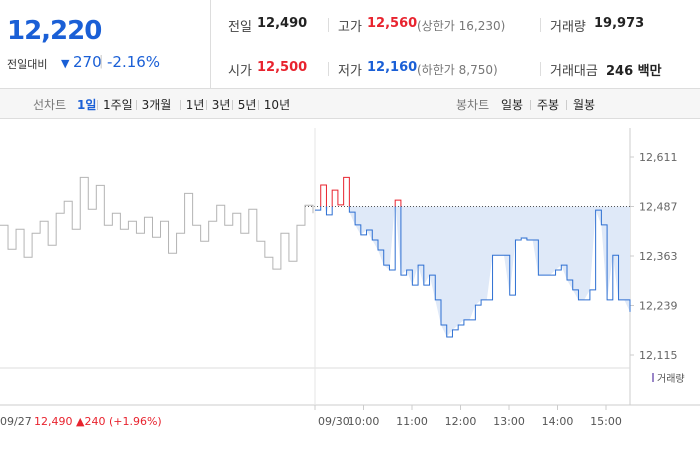 This screenshot has height=450, width=700. I want to click on stat-label: 전일, so click(240, 27).